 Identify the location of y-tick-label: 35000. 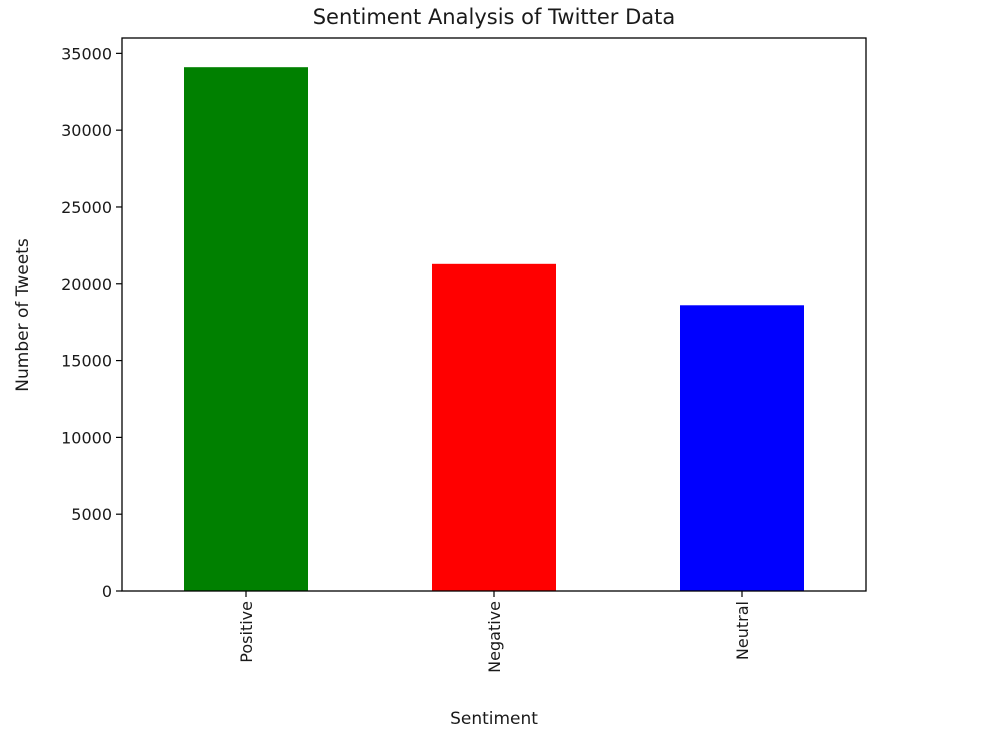
(86, 53).